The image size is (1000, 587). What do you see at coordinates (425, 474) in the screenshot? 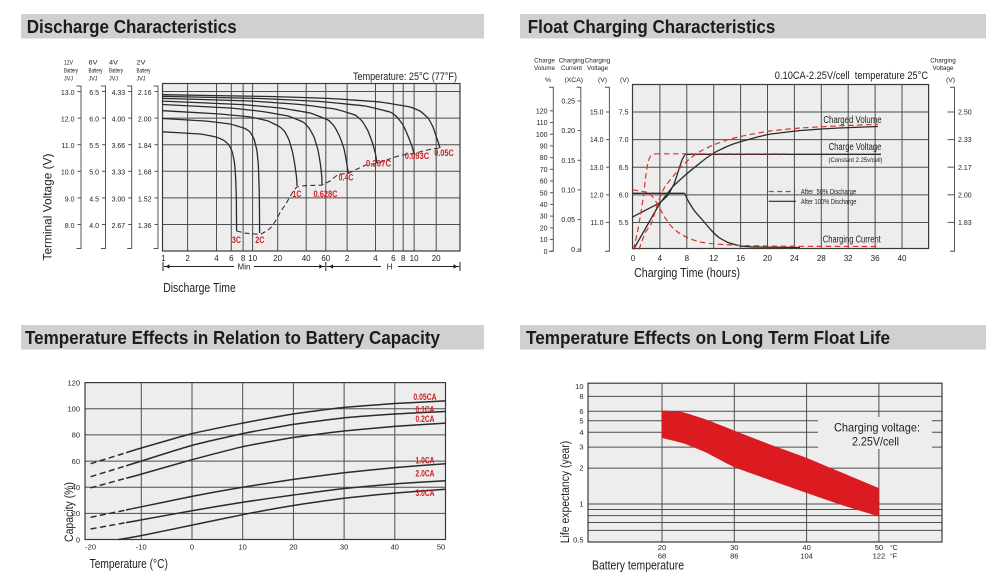
I see `svg-text: 2.0CA` at bounding box center [425, 474].